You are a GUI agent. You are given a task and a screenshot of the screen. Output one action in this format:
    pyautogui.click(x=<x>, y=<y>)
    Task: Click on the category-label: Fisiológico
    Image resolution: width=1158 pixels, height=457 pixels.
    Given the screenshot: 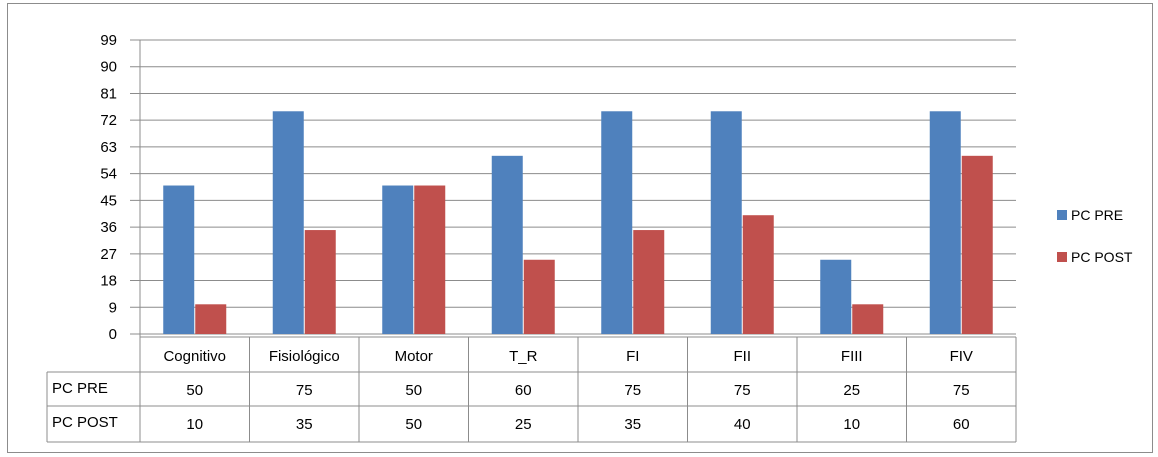 What is the action you would take?
    pyautogui.click(x=304, y=356)
    